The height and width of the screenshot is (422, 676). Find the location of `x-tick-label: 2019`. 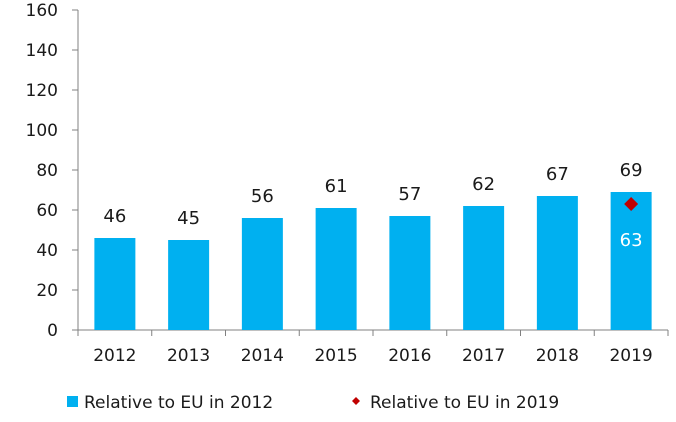

x-tick-label: 2019 is located at coordinates (630, 356).